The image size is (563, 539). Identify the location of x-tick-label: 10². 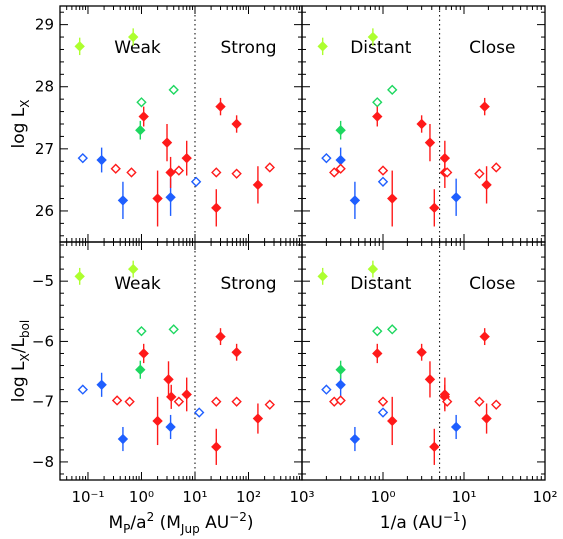
(248, 497).